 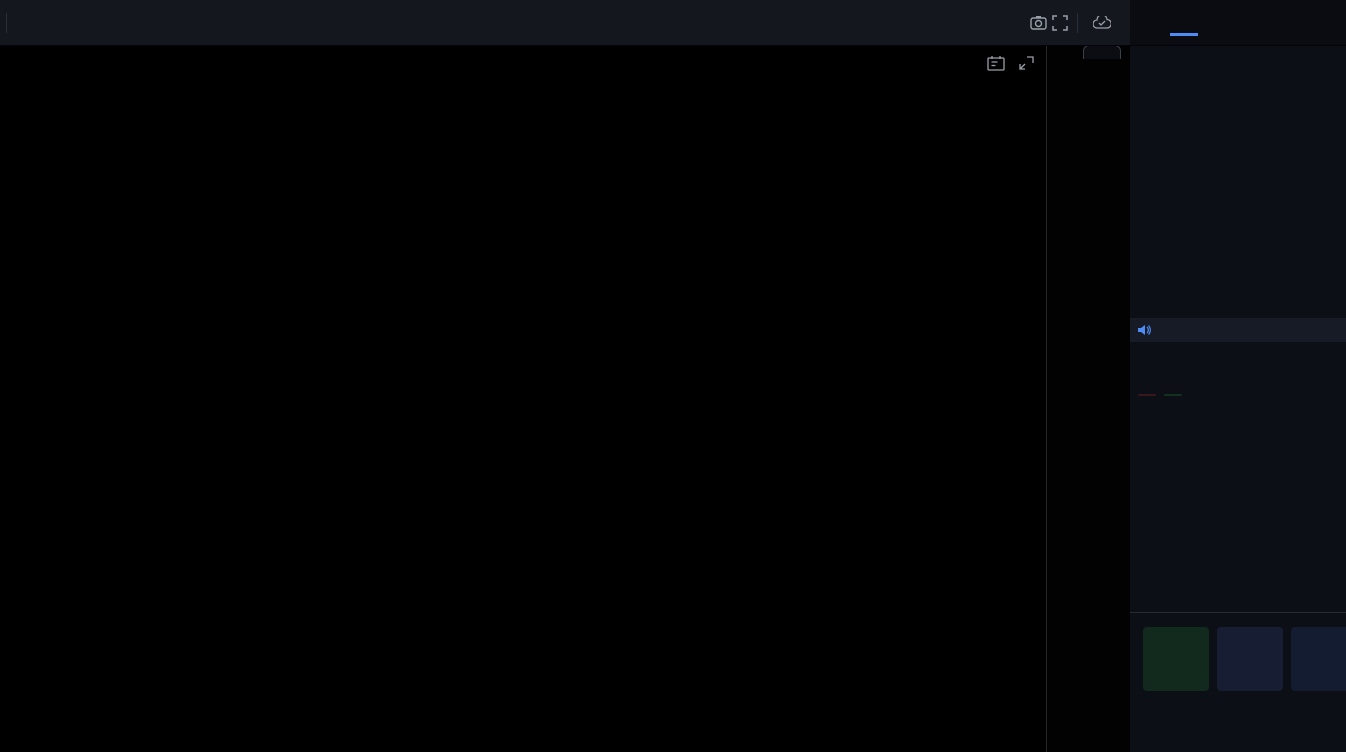 I want to click on signal-buttons, so click(x=1238, y=598).